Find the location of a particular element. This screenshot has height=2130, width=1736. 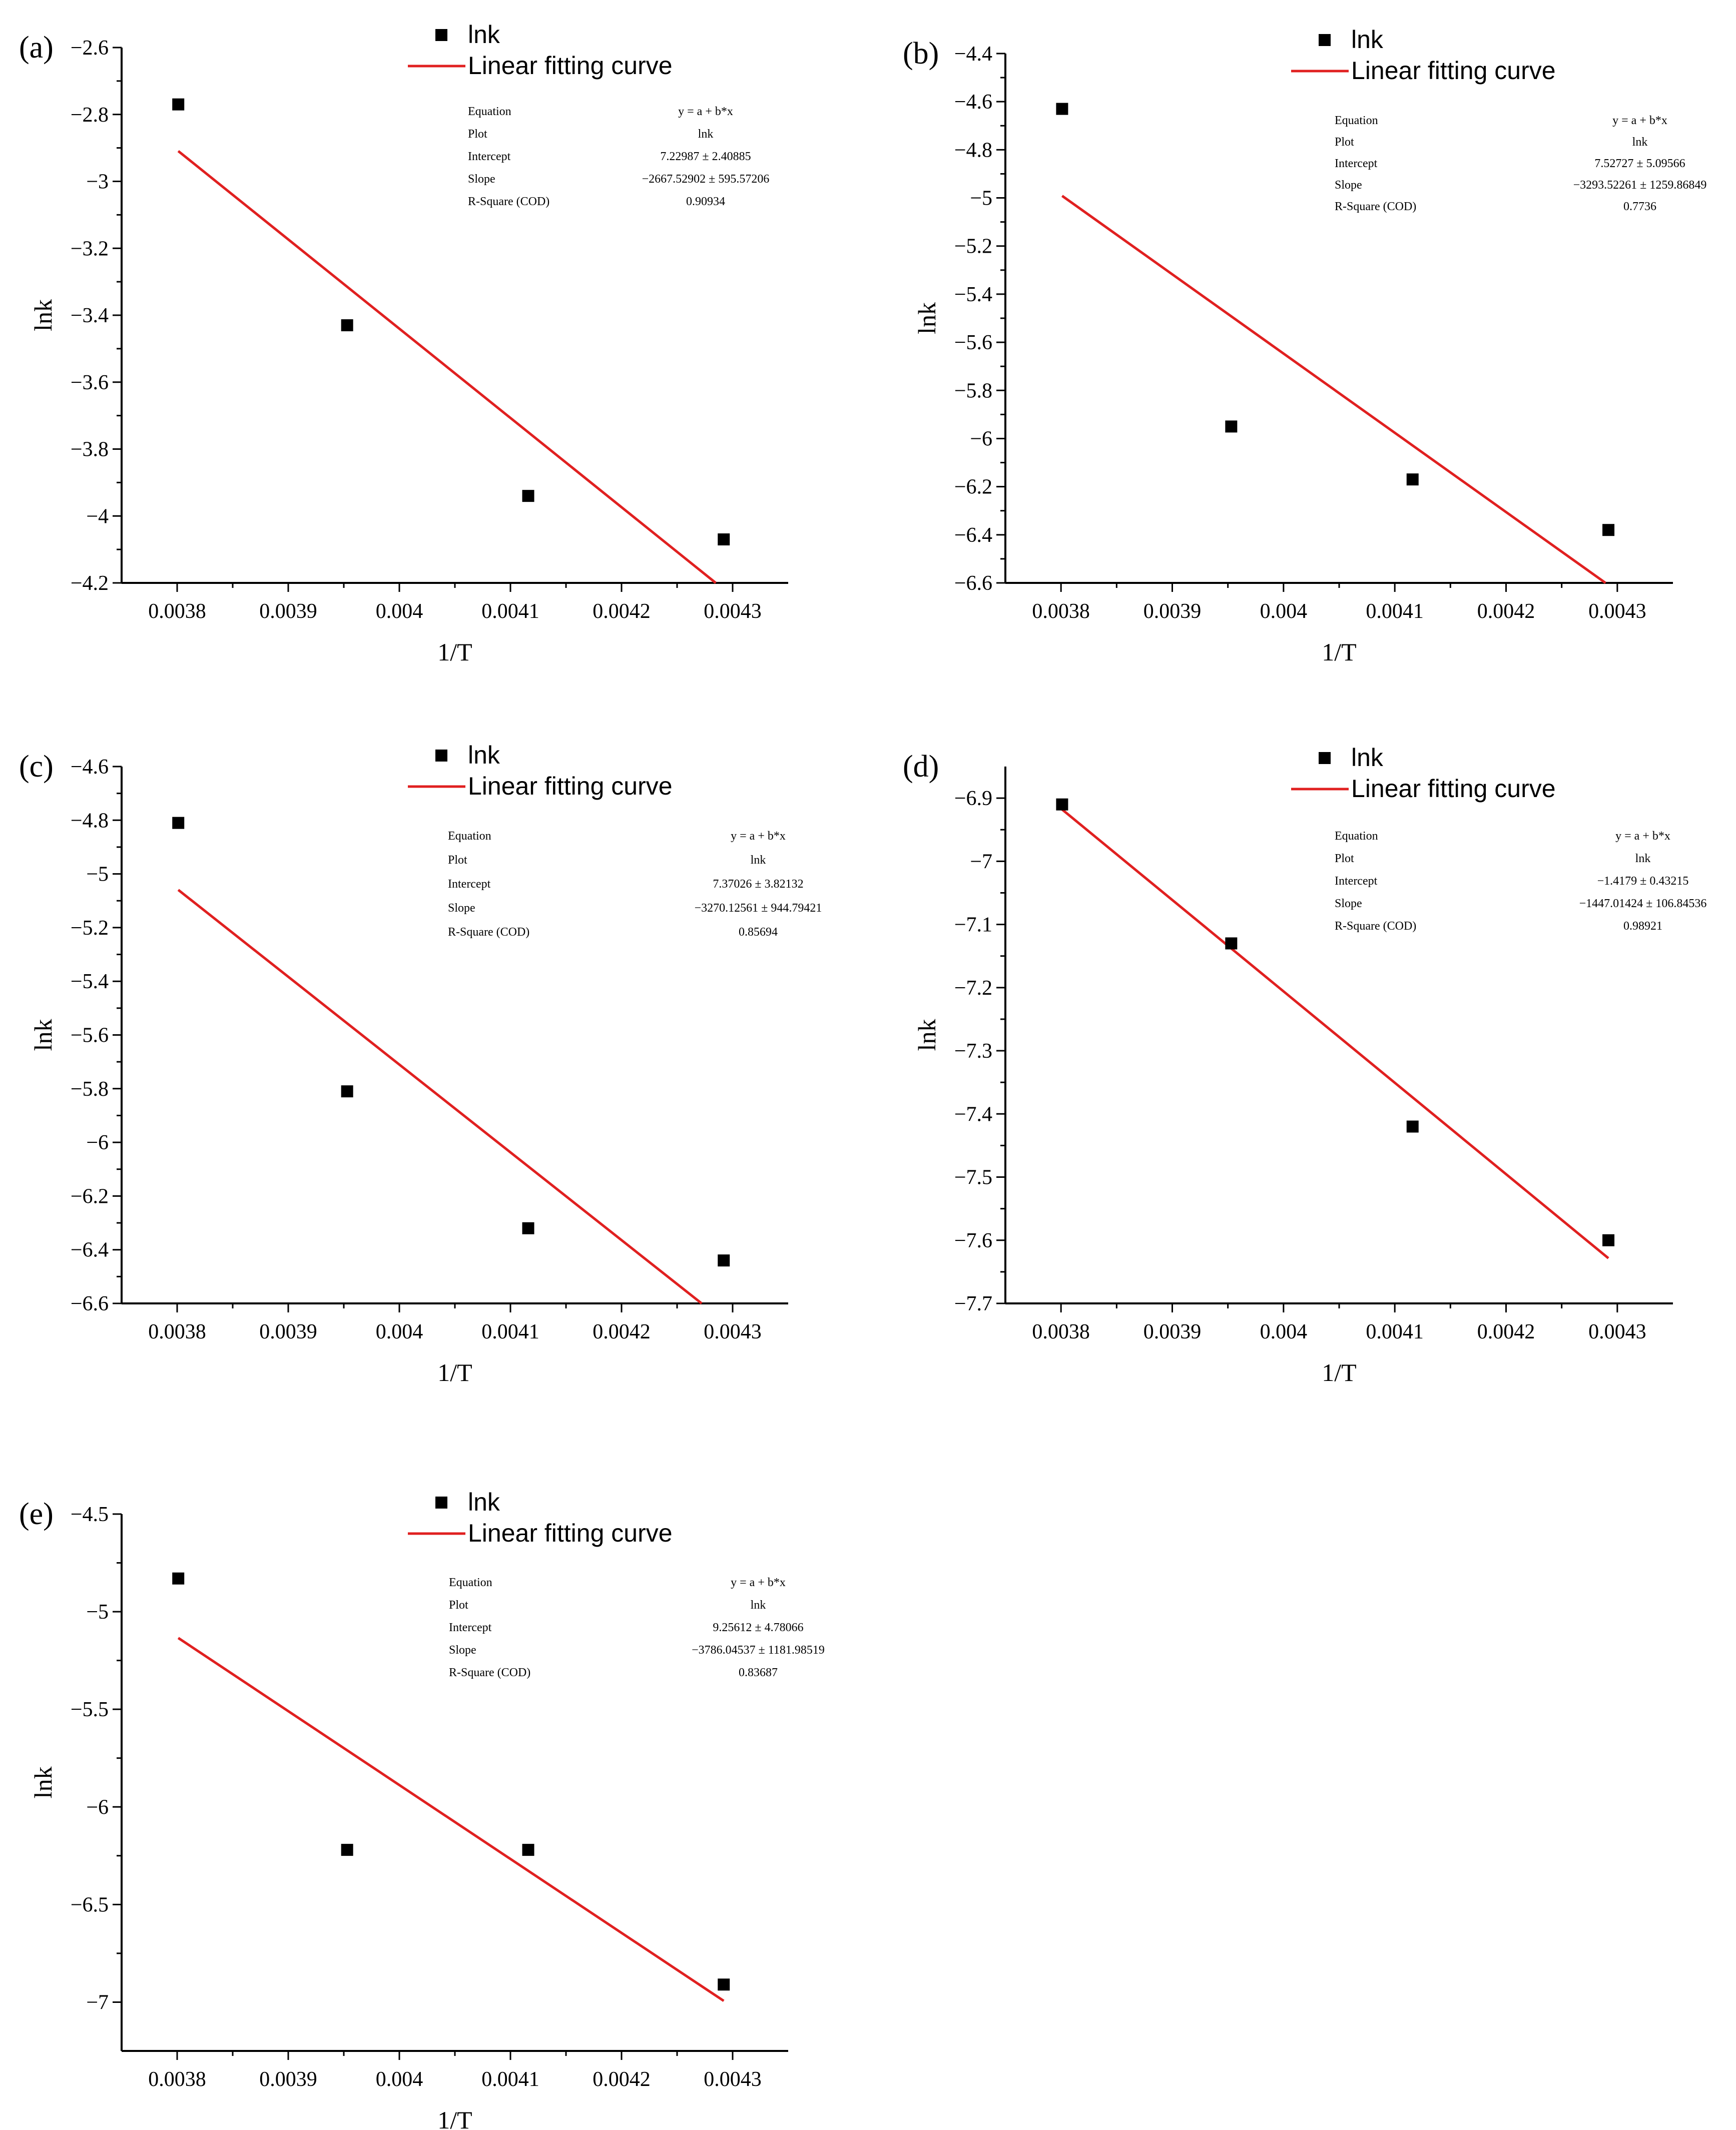

y-tick-label: −4.2 is located at coordinates (90, 583).